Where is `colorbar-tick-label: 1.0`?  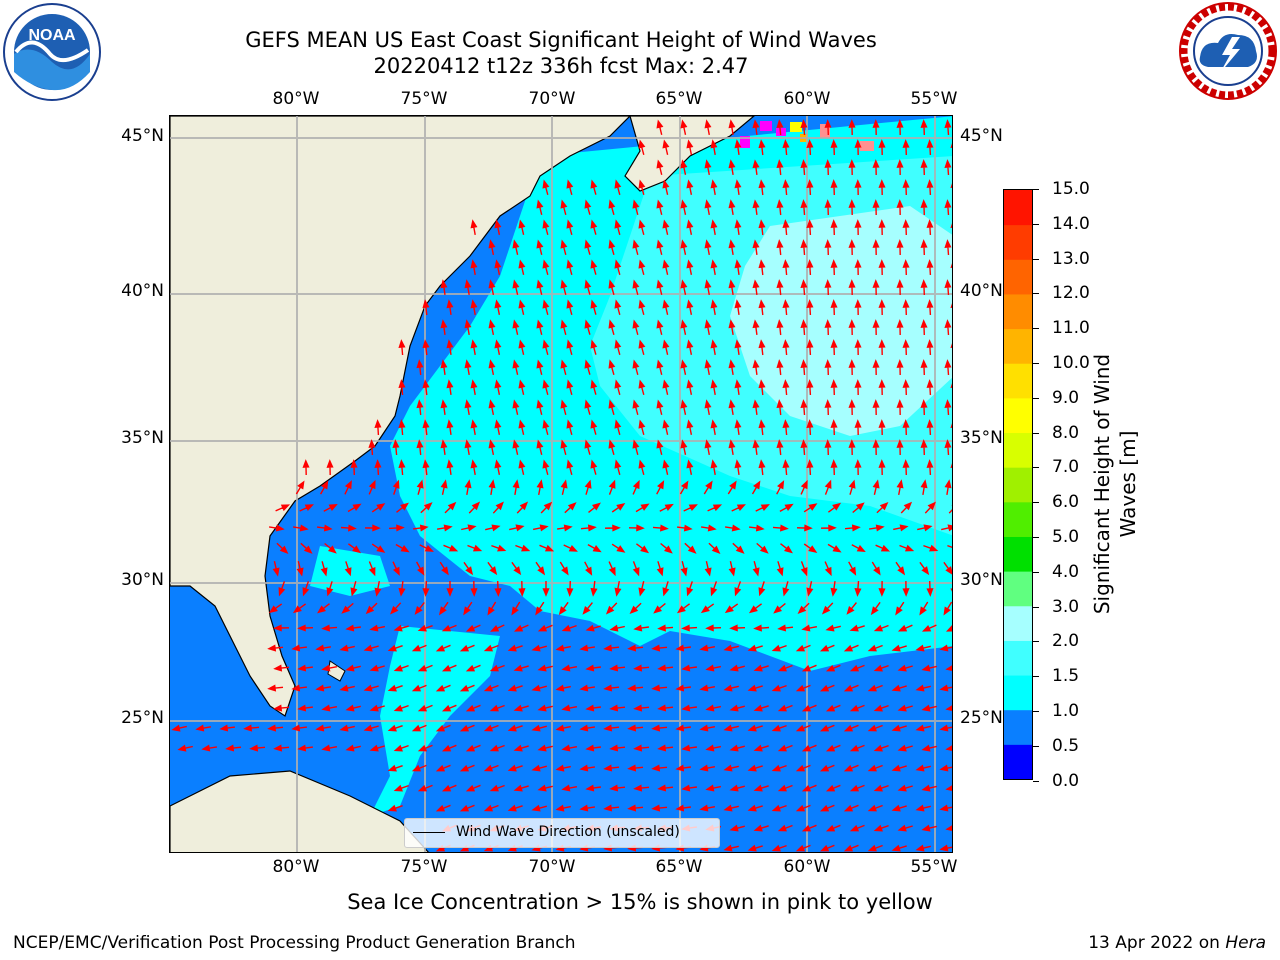
colorbar-tick-label: 1.0 is located at coordinates (1066, 711).